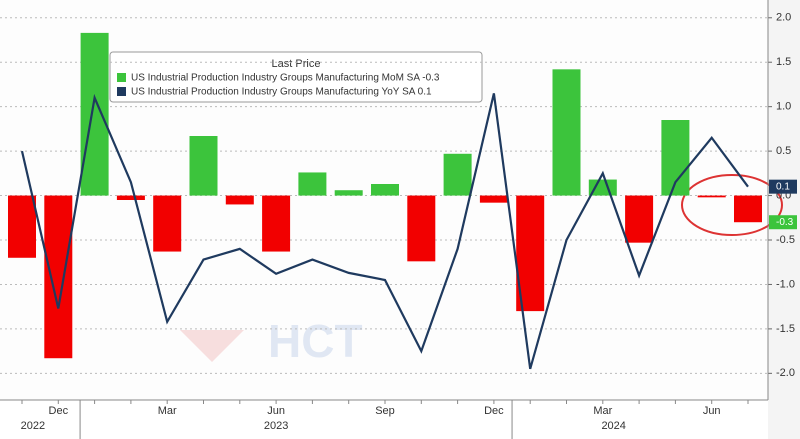  Describe the element at coordinates (785, 240) in the screenshot. I see `y-tick-label: -0.5` at that location.